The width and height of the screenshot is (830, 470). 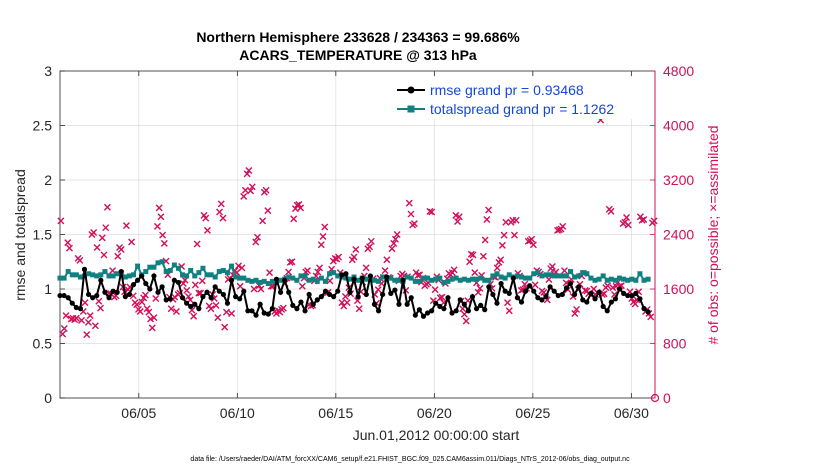 What do you see at coordinates (358, 55) in the screenshot?
I see `chart-title-line2: ACARS_TEMPERATURE @ 313 hPa` at bounding box center [358, 55].